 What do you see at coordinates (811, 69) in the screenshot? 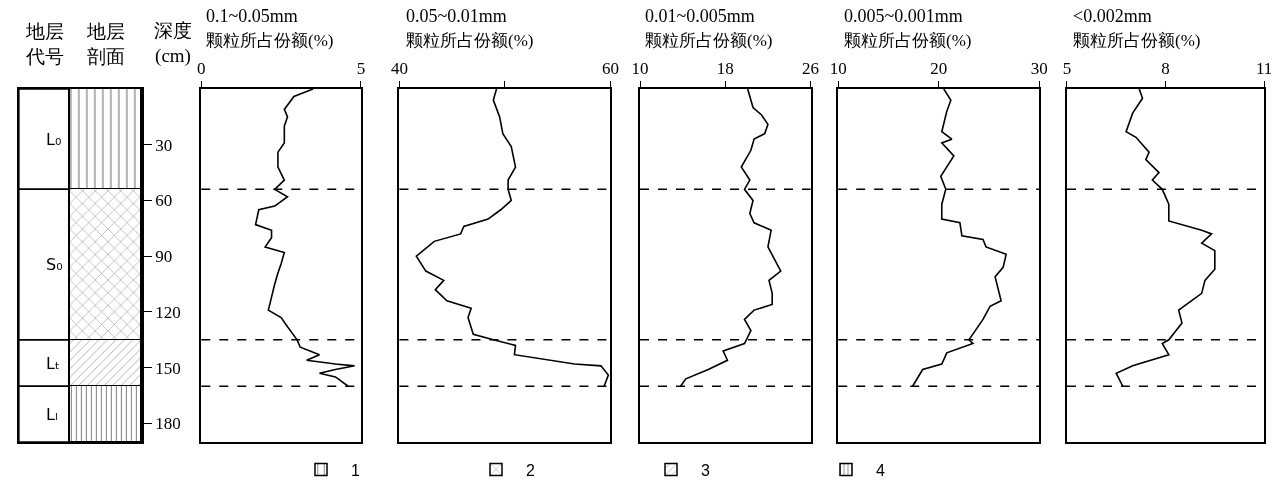
I see `x-tick-label: 26` at bounding box center [811, 69].